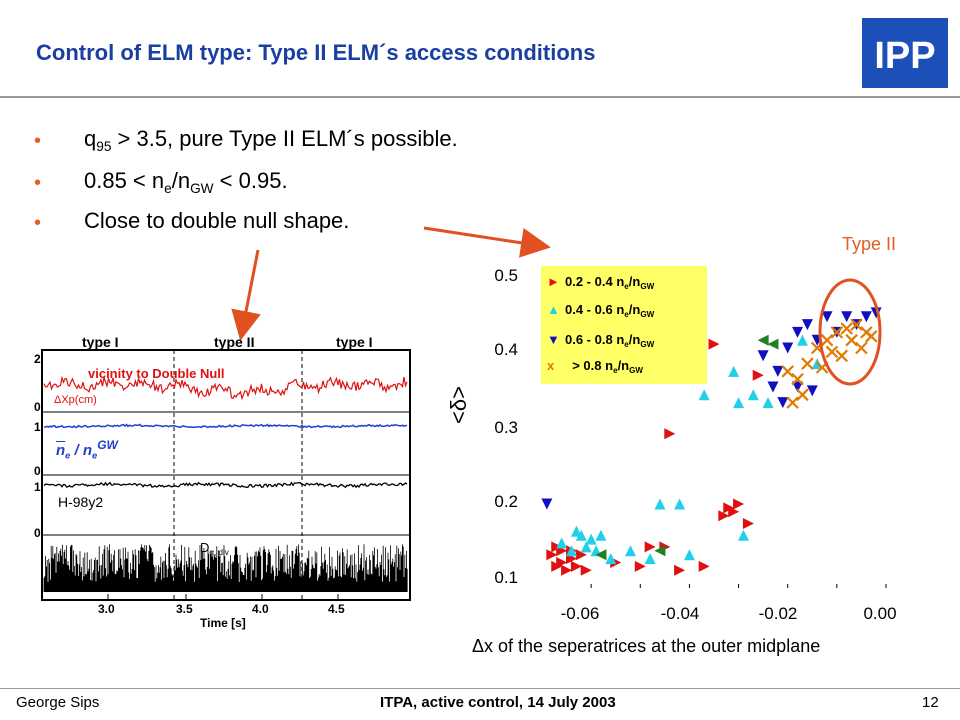  I want to click on dalpha-sub: α, div, so click(219, 552).